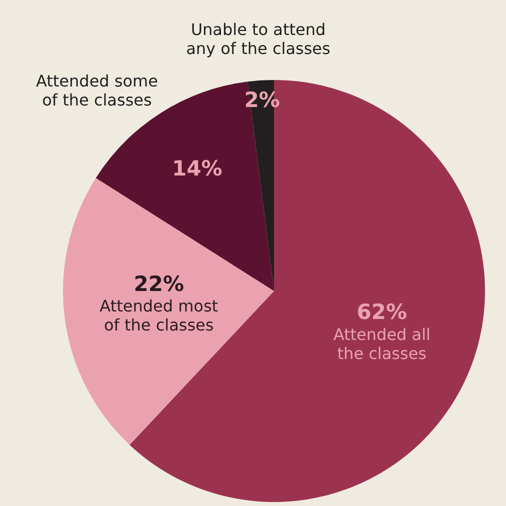 Image resolution: width=506 pixels, height=506 pixels. I want to click on data-label: 22%, so click(159, 284).